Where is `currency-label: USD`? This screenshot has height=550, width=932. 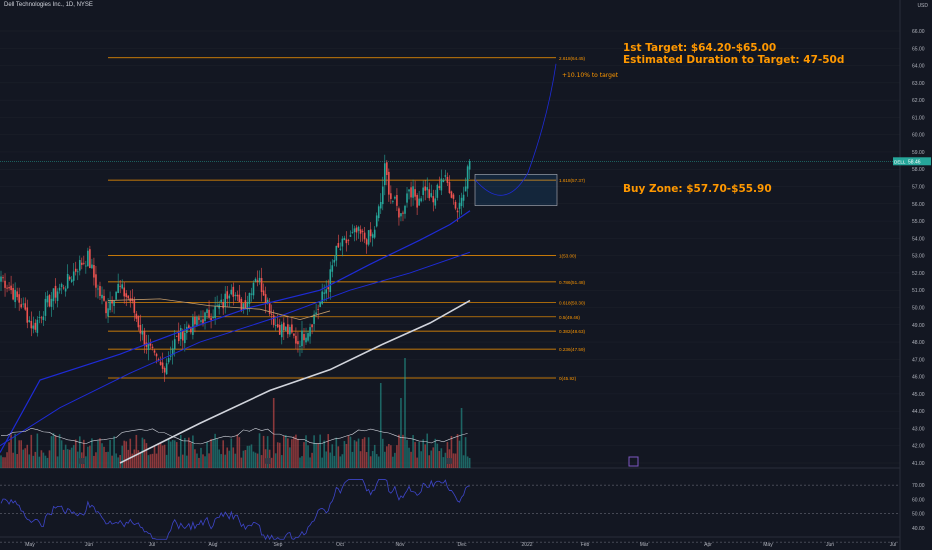
currency-label: USD is located at coordinates (922, 6).